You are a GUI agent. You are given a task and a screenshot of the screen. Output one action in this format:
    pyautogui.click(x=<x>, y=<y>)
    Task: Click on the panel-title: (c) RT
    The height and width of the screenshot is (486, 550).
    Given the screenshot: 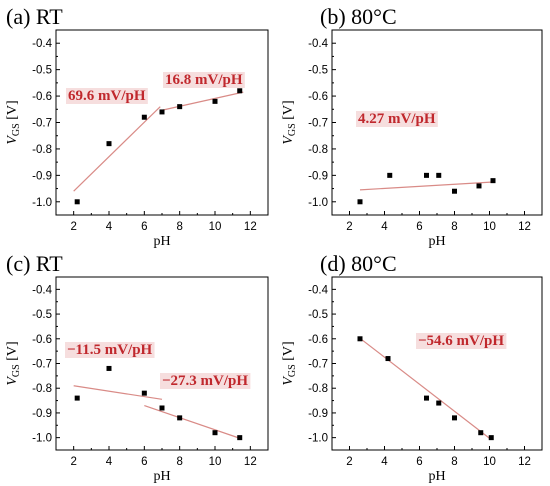 What is the action you would take?
    pyautogui.click(x=34, y=263)
    